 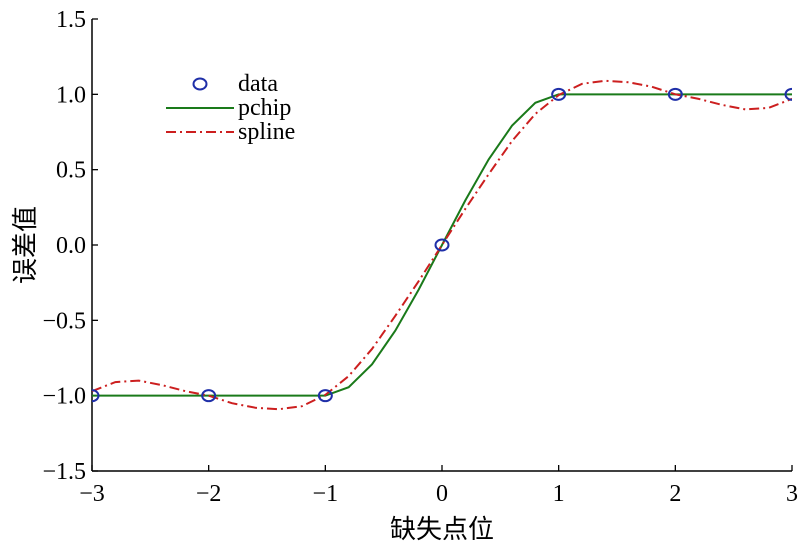 What do you see at coordinates (71, 171) in the screenshot?
I see `y-tick-label: 0.5` at bounding box center [71, 171].